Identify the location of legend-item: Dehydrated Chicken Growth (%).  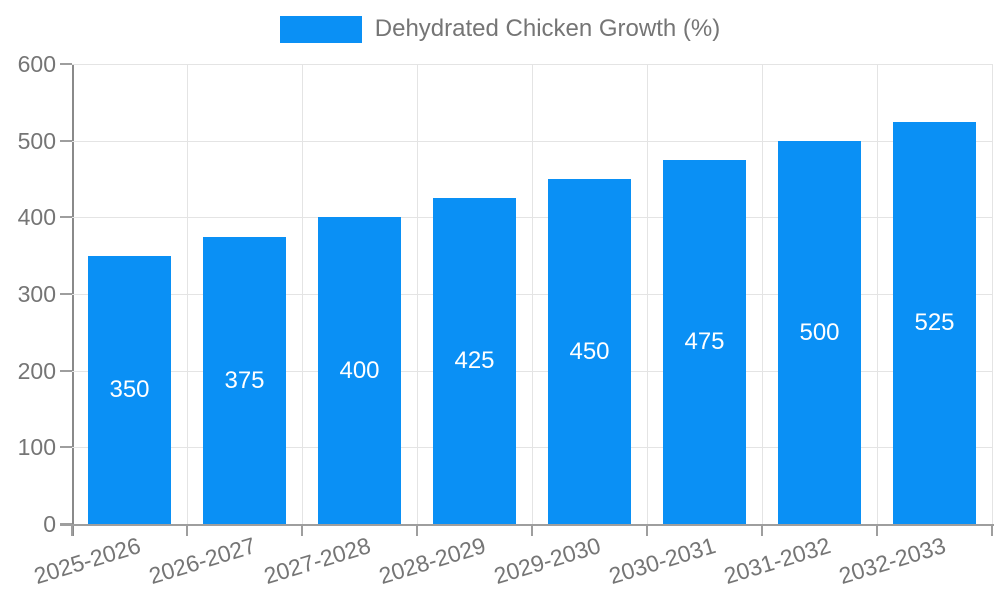
(500, 29).